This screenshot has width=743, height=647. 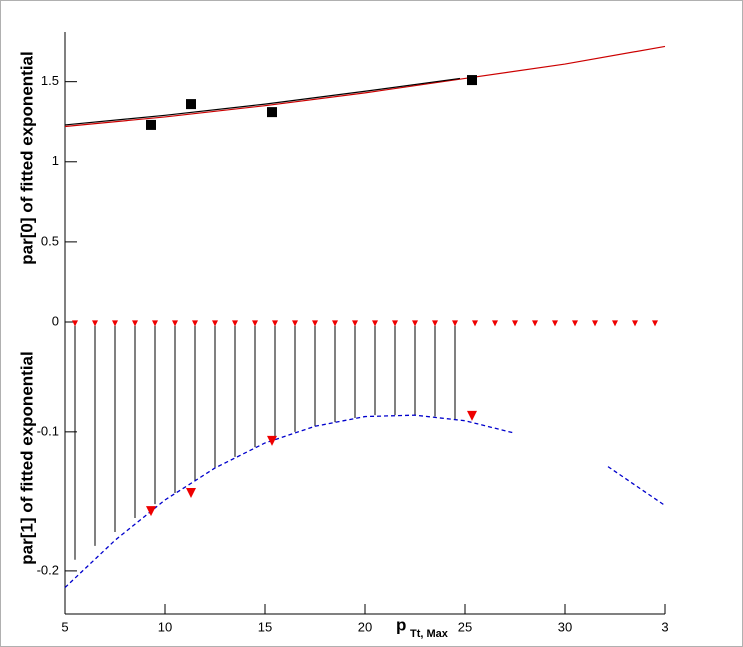 What do you see at coordinates (55, 160) in the screenshot?
I see `y-tick-label: 1` at bounding box center [55, 160].